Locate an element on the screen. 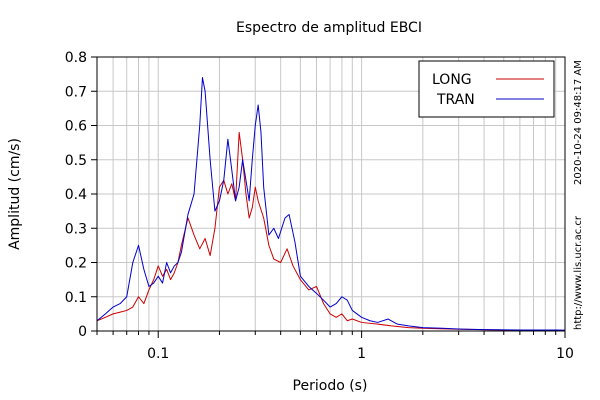 Image resolution: width=600 pixels, height=400 pixels. y-tick-label: 0.1 is located at coordinates (76, 298).